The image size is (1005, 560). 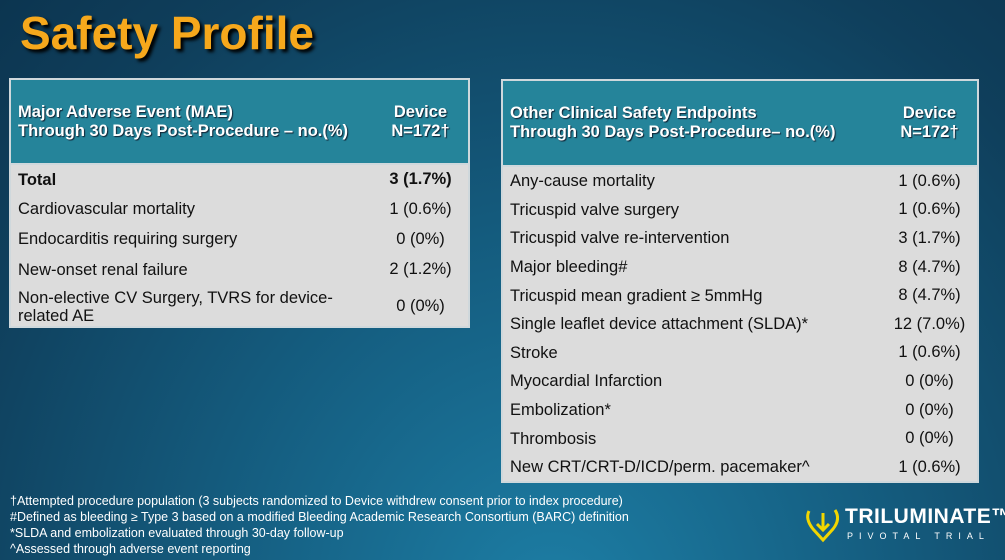 I want to click on table-row: New-onset renal failure 2 (1.2%), so click(x=239, y=269).